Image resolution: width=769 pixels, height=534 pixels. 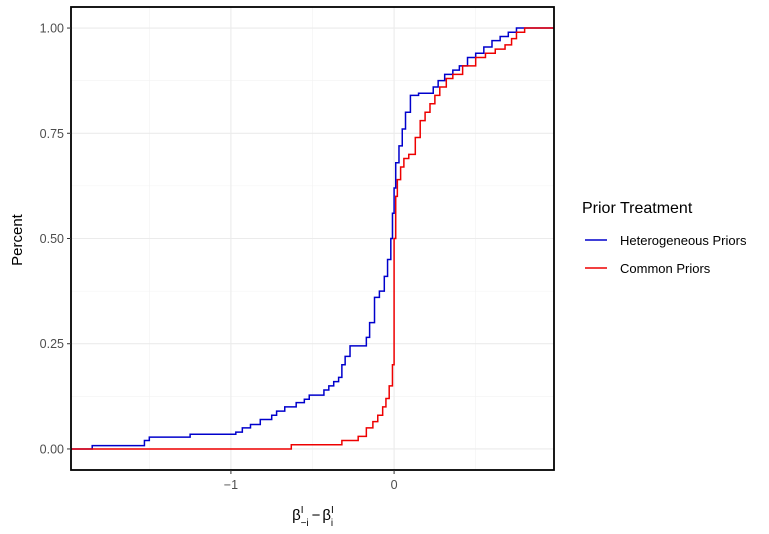 What do you see at coordinates (394, 485) in the screenshot?
I see `x-tick-label: 0` at bounding box center [394, 485].